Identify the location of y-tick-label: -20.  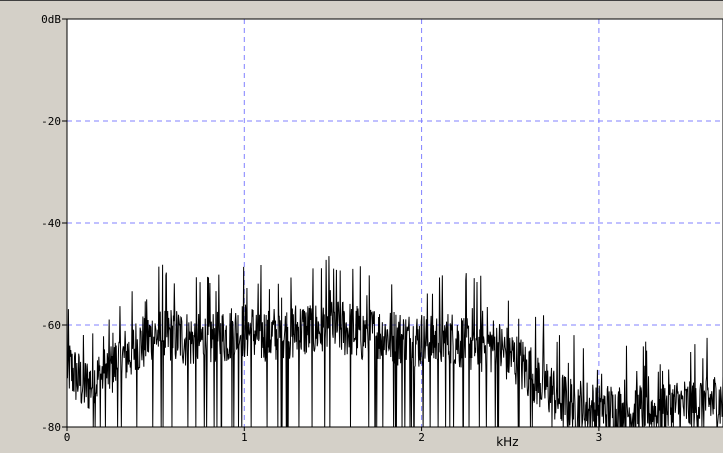
(51, 121).